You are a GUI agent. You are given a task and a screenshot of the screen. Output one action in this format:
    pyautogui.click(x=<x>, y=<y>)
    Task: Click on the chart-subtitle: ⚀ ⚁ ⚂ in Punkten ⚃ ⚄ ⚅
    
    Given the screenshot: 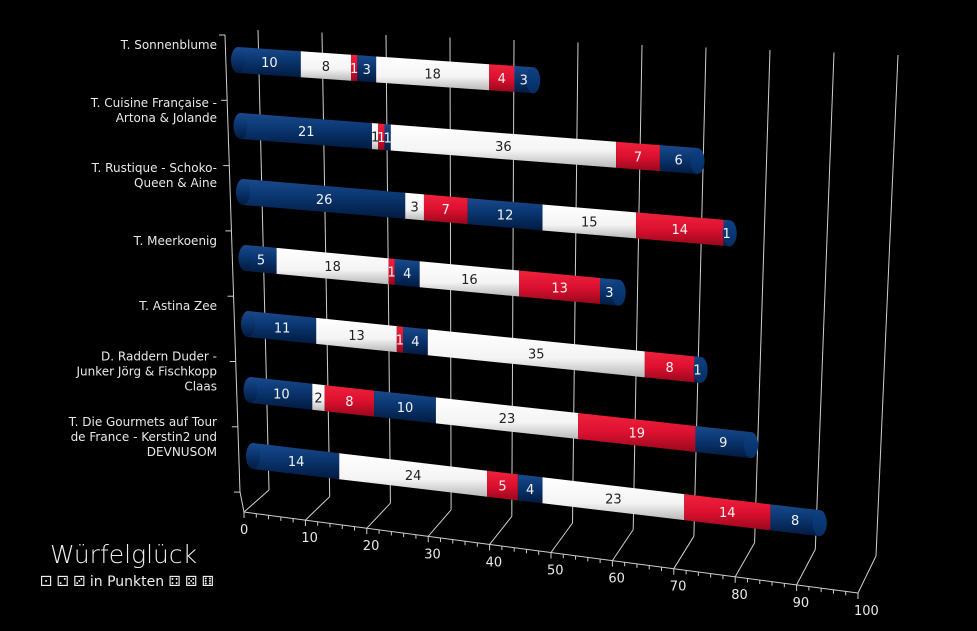 What is the action you would take?
    pyautogui.click(x=127, y=582)
    